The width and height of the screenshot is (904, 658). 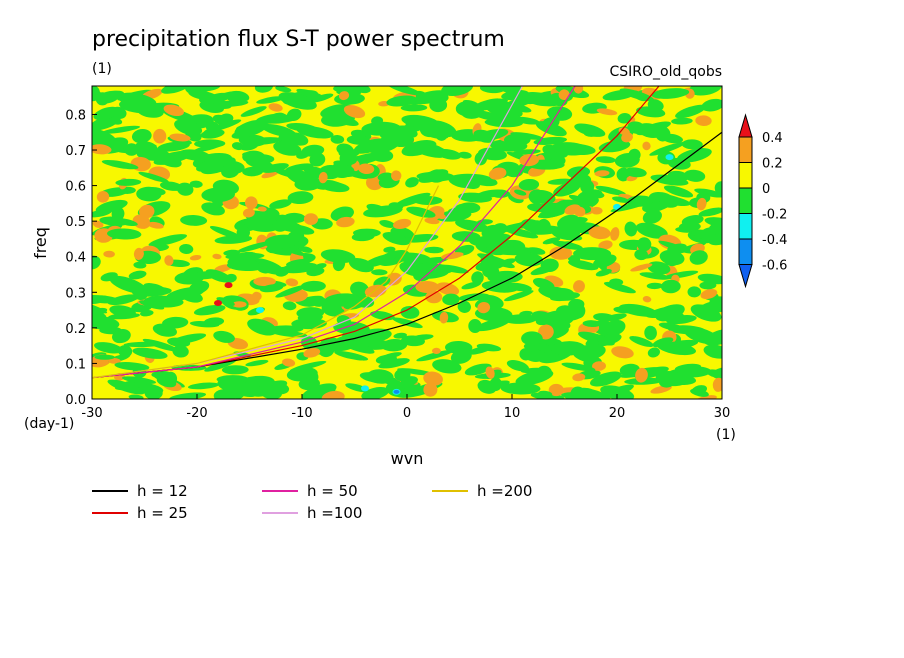 What do you see at coordinates (745, 276) in the screenshot?
I see `colorbar-bottom-arrow` at bounding box center [745, 276].